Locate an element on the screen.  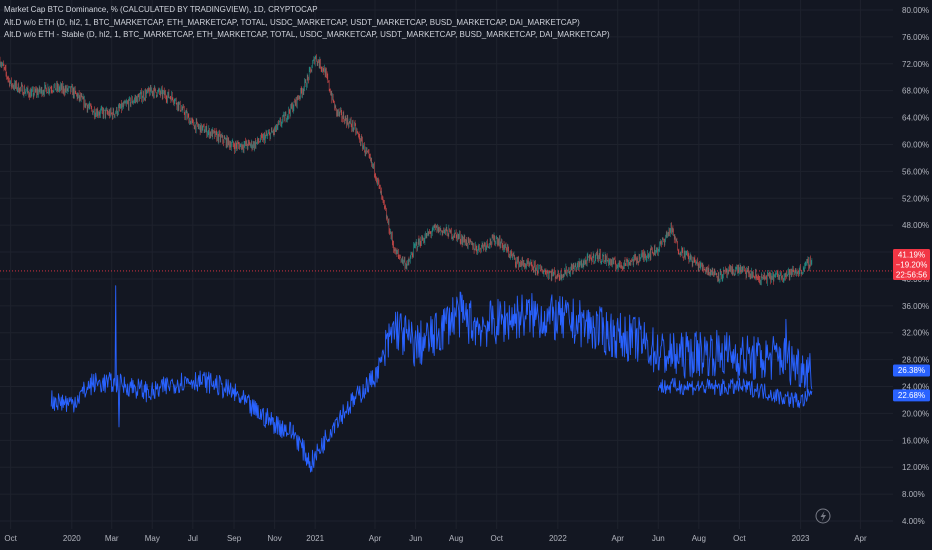
y-tick-label: 56.00% is located at coordinates (915, 171).